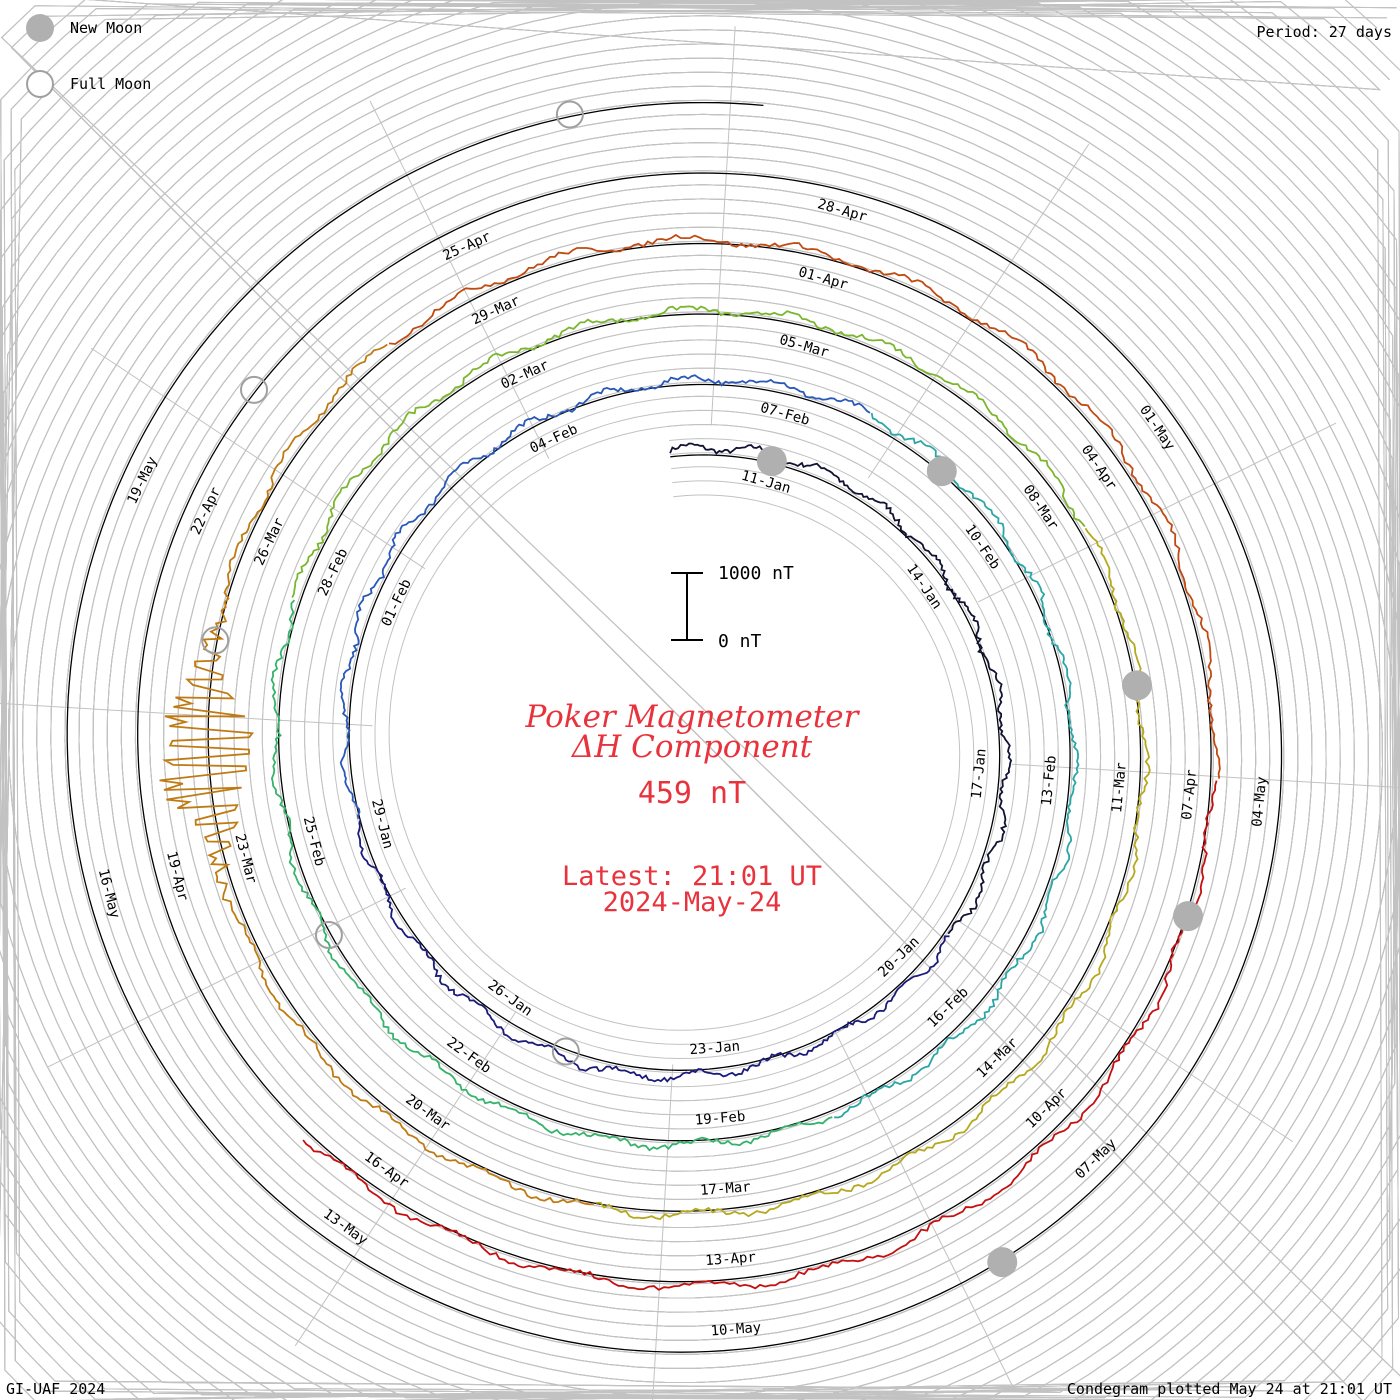  Describe the element at coordinates (333, 572) in the screenshot. I see `date-label: 28-Feb` at that location.